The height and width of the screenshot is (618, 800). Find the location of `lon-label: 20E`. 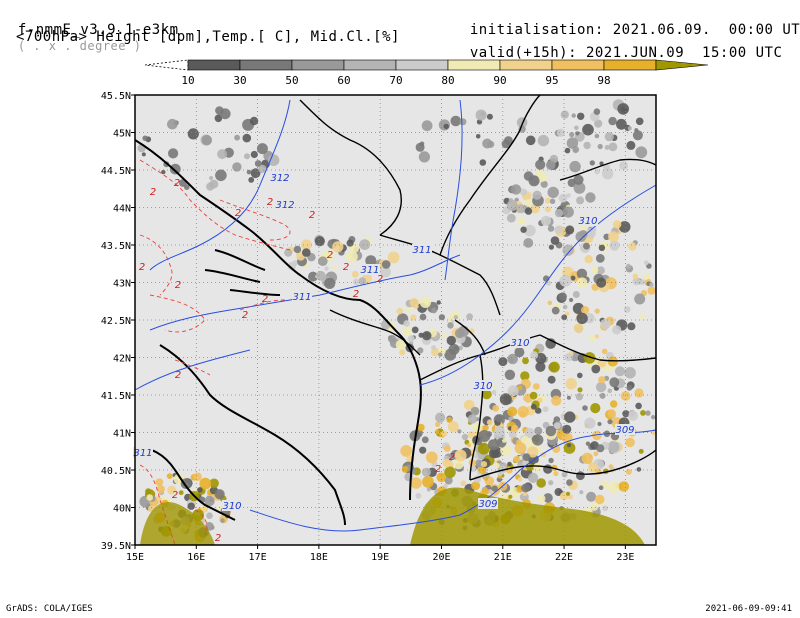

lon-label: 20E is located at coordinates (441, 557).